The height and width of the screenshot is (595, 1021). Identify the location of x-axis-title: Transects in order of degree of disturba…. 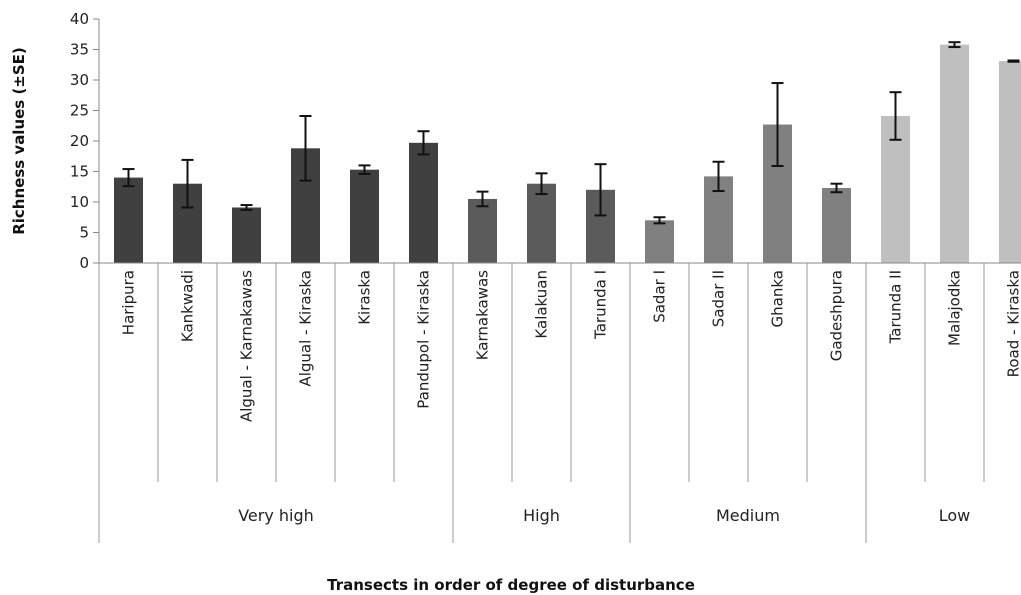
(511, 585).